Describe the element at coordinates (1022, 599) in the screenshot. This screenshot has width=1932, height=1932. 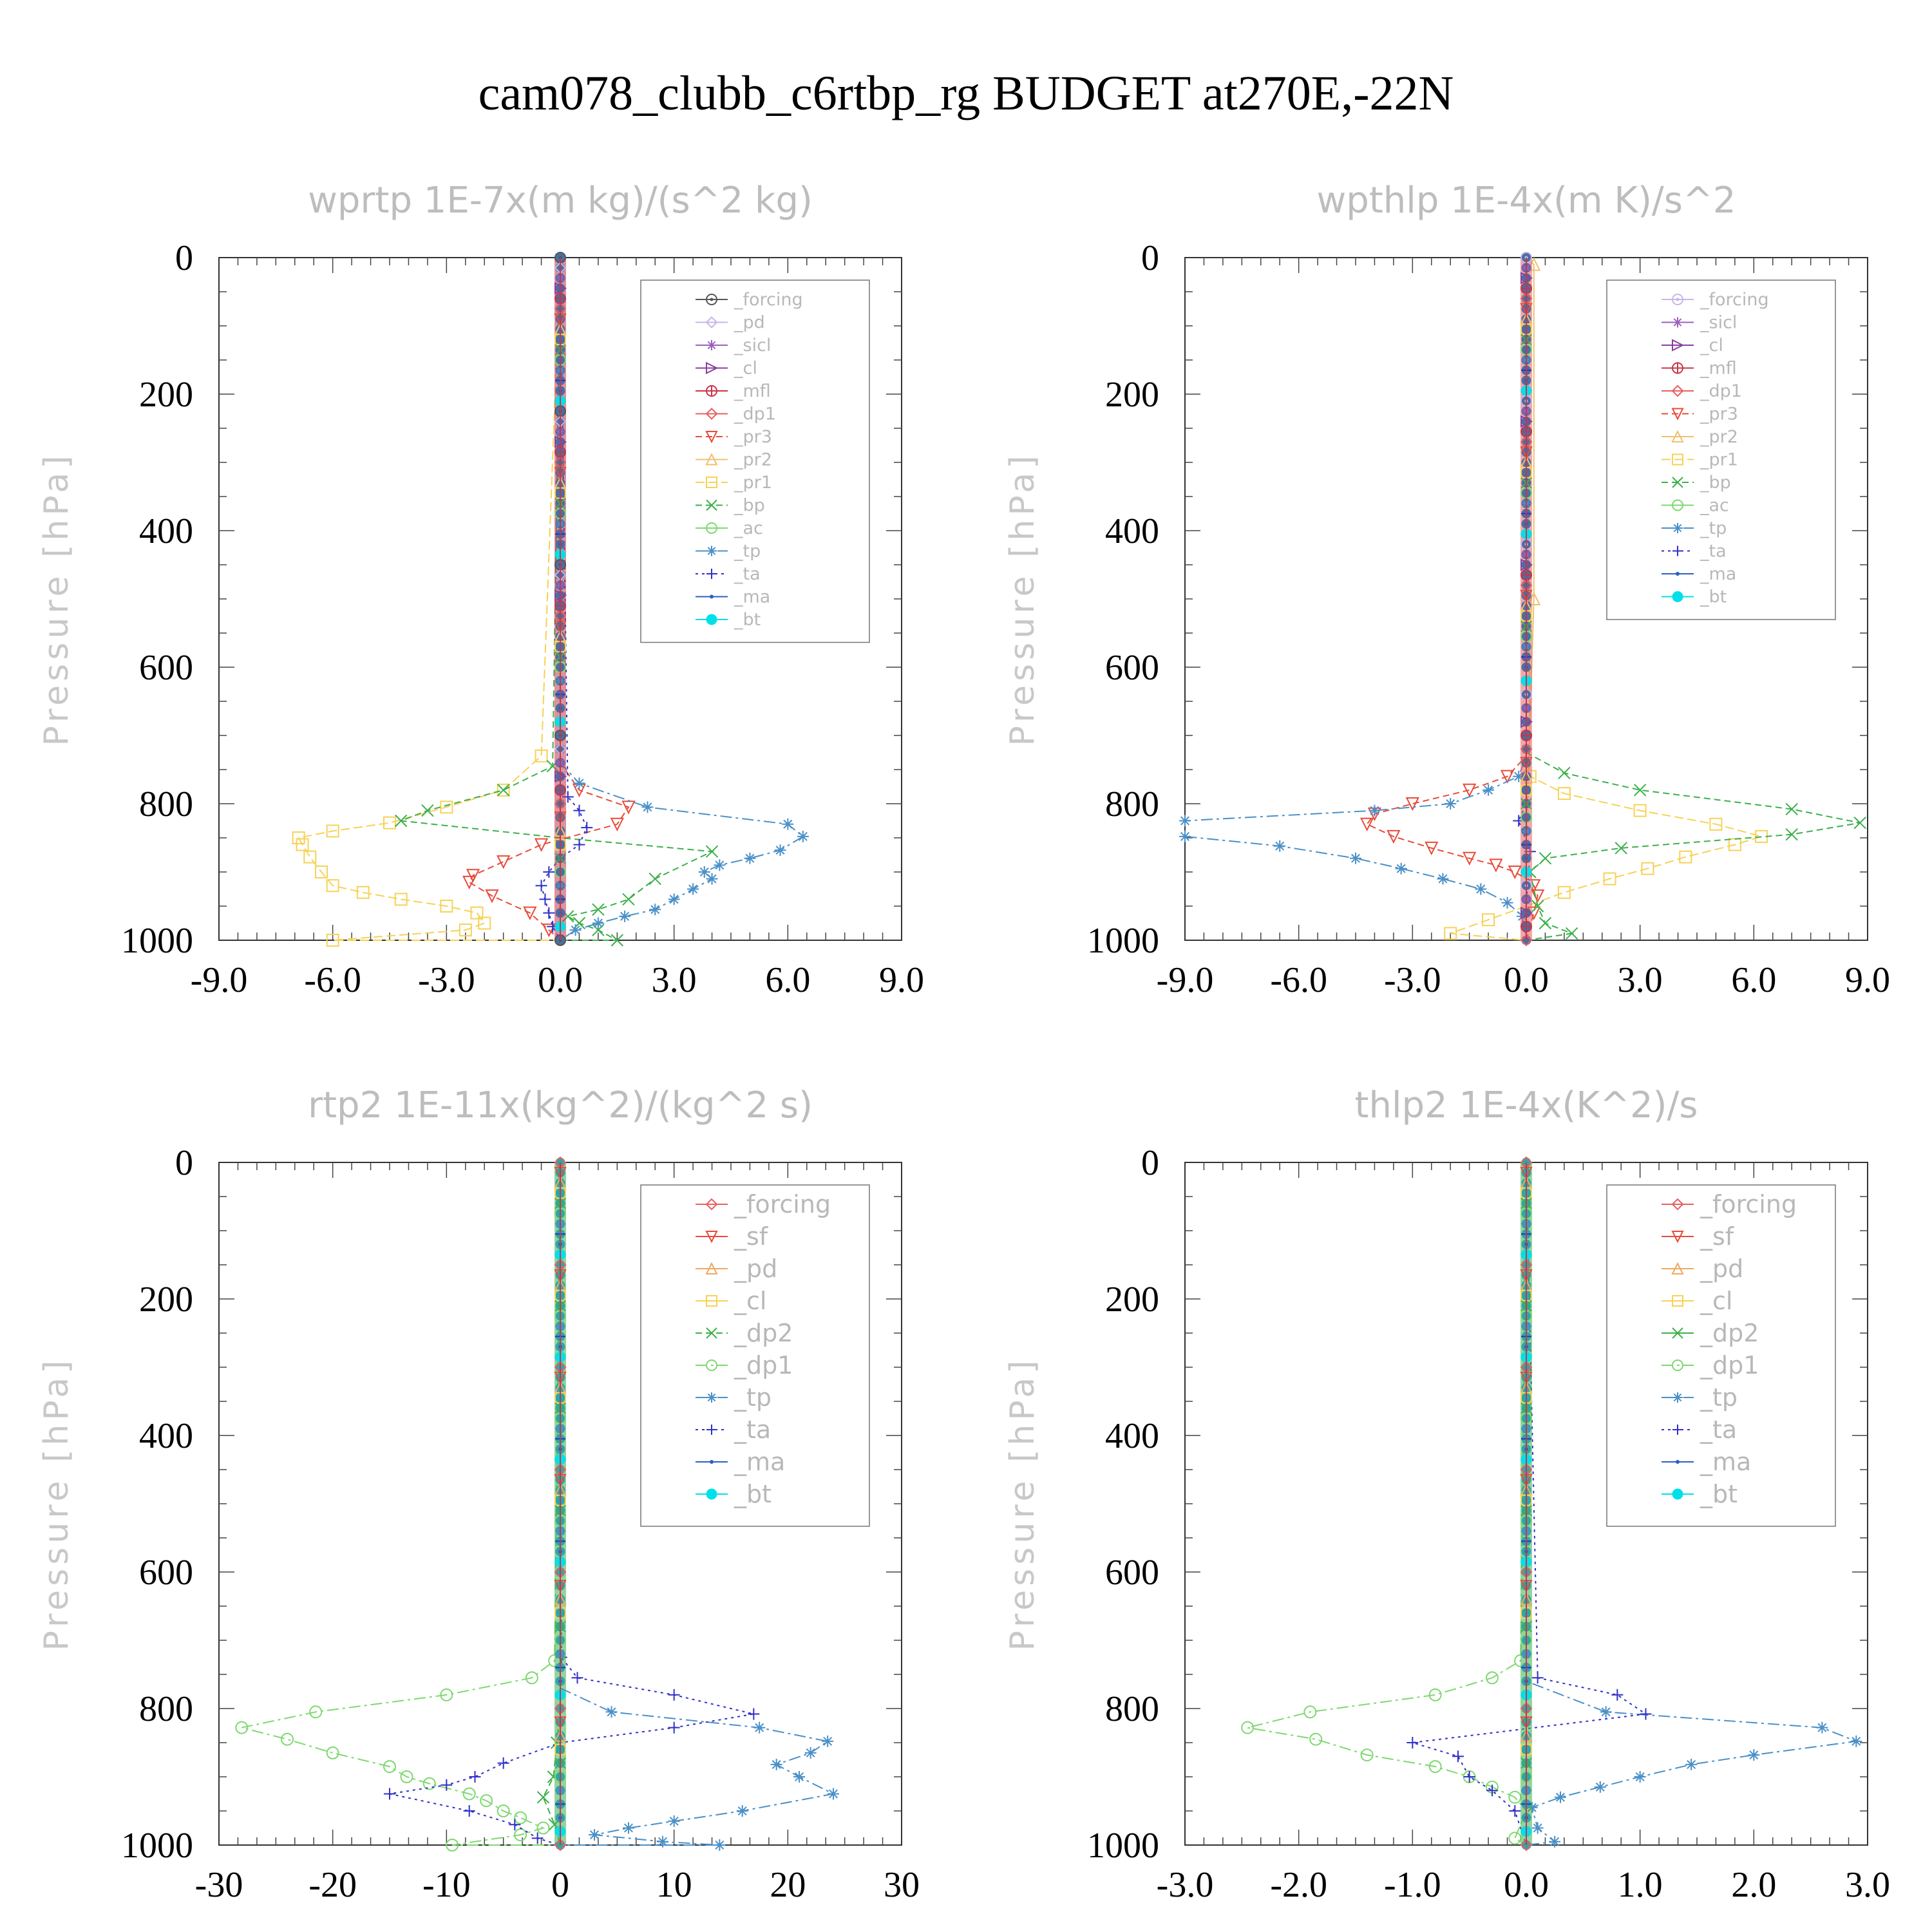
I see `panel-2-ylabel: Pressure [hPa]` at that location.